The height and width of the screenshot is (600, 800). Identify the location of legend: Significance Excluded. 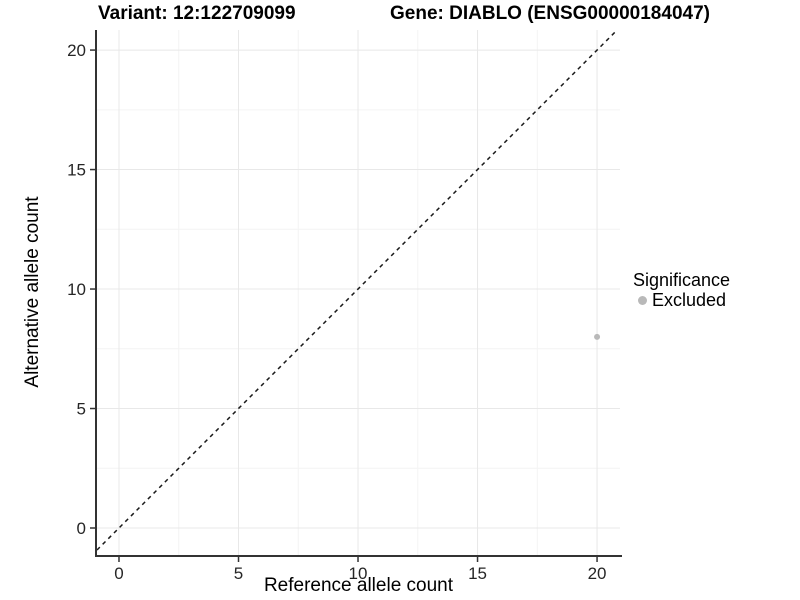
(681, 290).